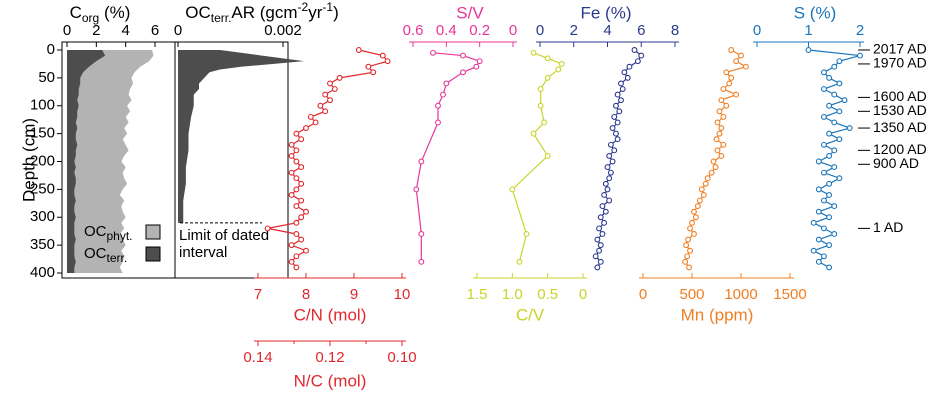 This screenshot has width=941, height=405. What do you see at coordinates (402, 294) in the screenshot?
I see `x-tick-label: 10` at bounding box center [402, 294].